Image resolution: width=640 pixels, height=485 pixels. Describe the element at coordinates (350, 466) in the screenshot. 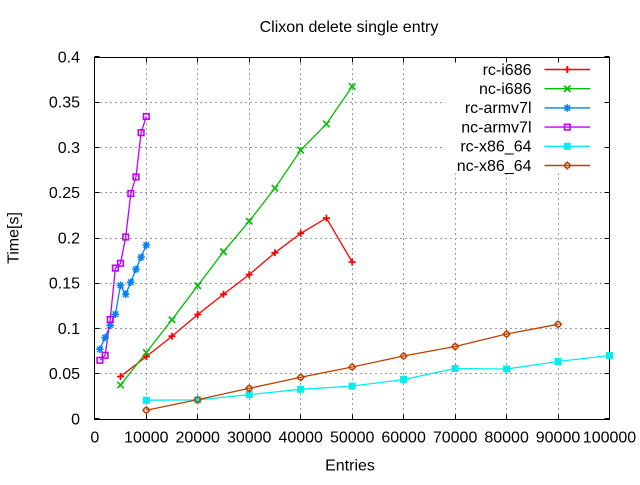

I see `svg-text: Entries` at that location.